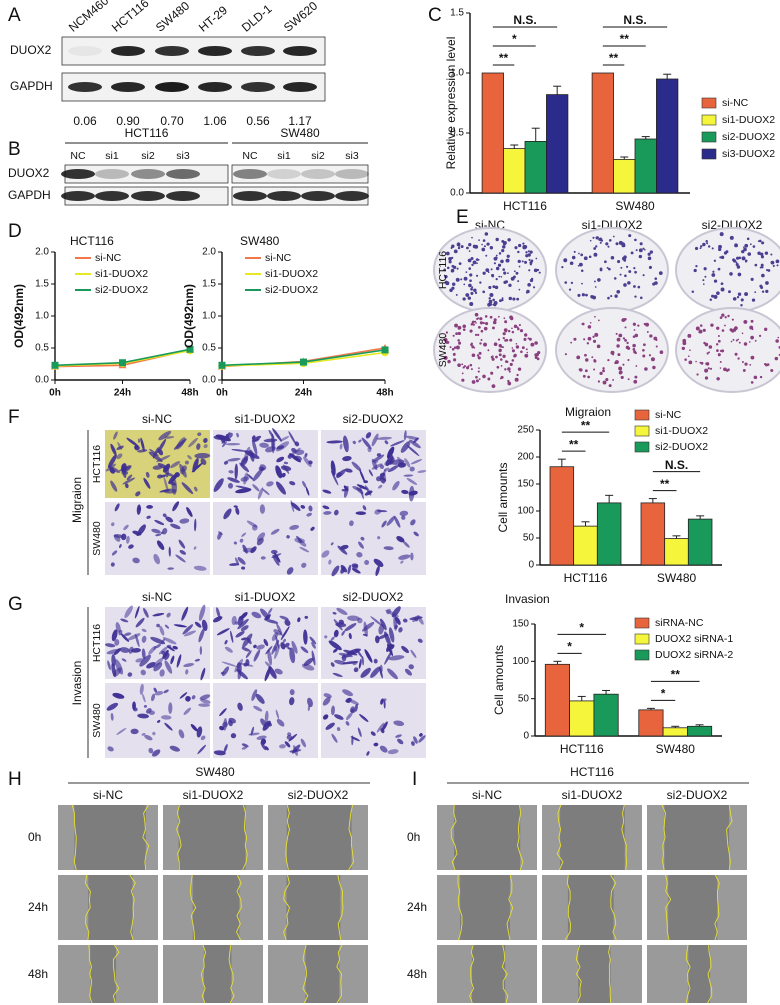 The width and height of the screenshot is (780, 1005). Describe the element at coordinates (190, 349) in the screenshot. I see `marker` at that location.